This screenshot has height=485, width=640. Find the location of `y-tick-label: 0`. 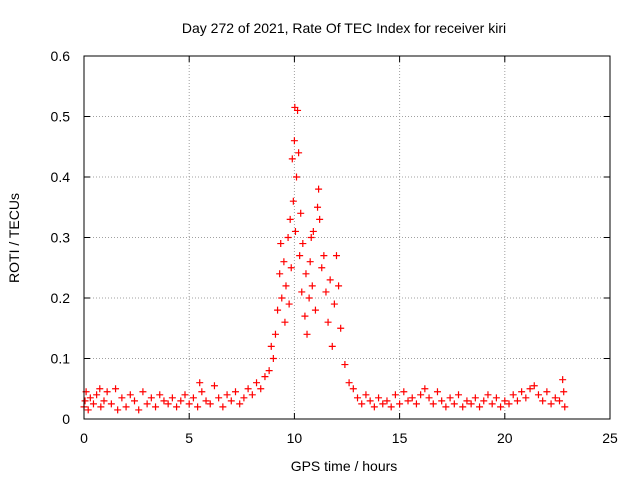

y-tick-label: 0 is located at coordinates (66, 419).